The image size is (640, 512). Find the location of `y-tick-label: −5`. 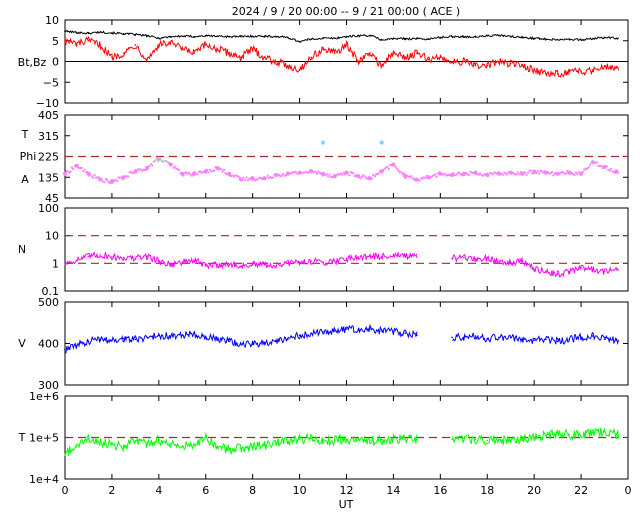

y-tick-label: −5 is located at coordinates (51, 82).